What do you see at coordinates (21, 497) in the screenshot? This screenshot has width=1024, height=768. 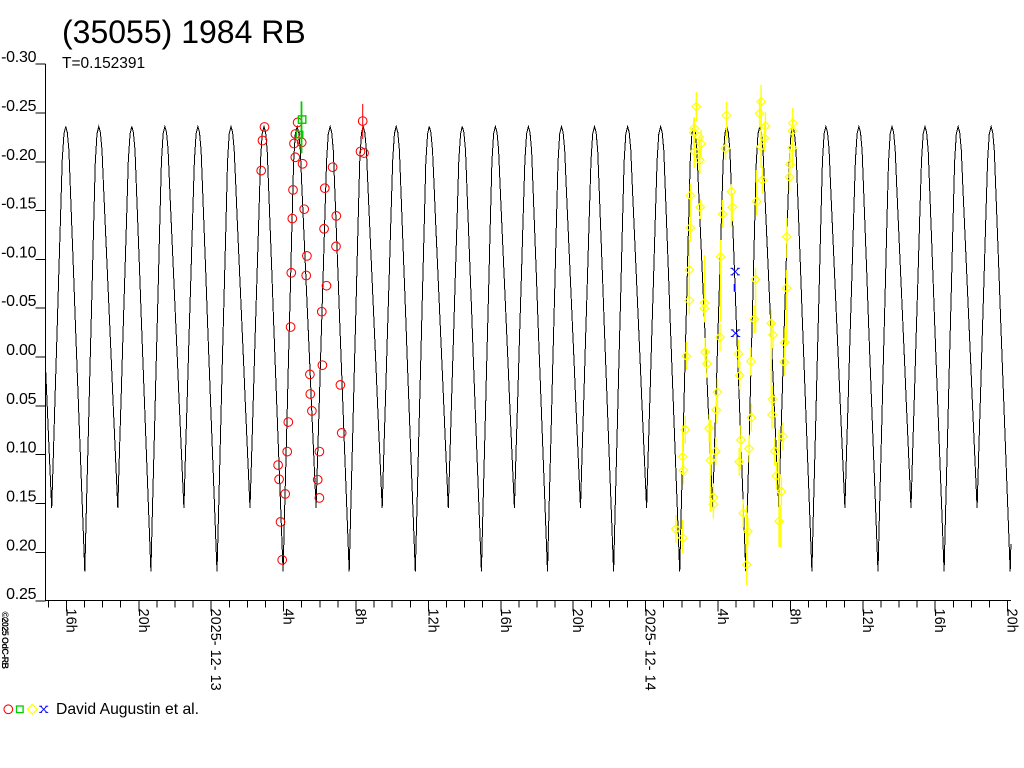 I see `svg-text: 0.15` at bounding box center [21, 497].